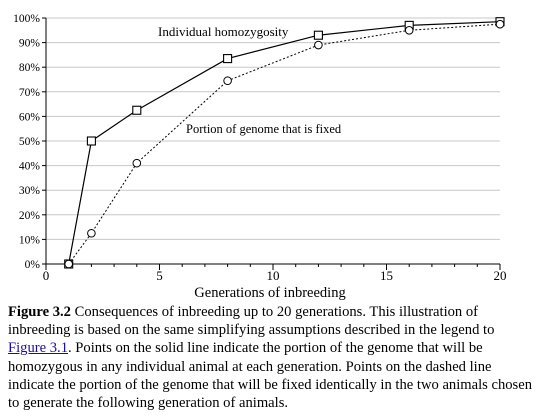 The height and width of the screenshot is (419, 536). What do you see at coordinates (269, 292) in the screenshot?
I see `x-axis-title: Generations of inbreeding` at bounding box center [269, 292].